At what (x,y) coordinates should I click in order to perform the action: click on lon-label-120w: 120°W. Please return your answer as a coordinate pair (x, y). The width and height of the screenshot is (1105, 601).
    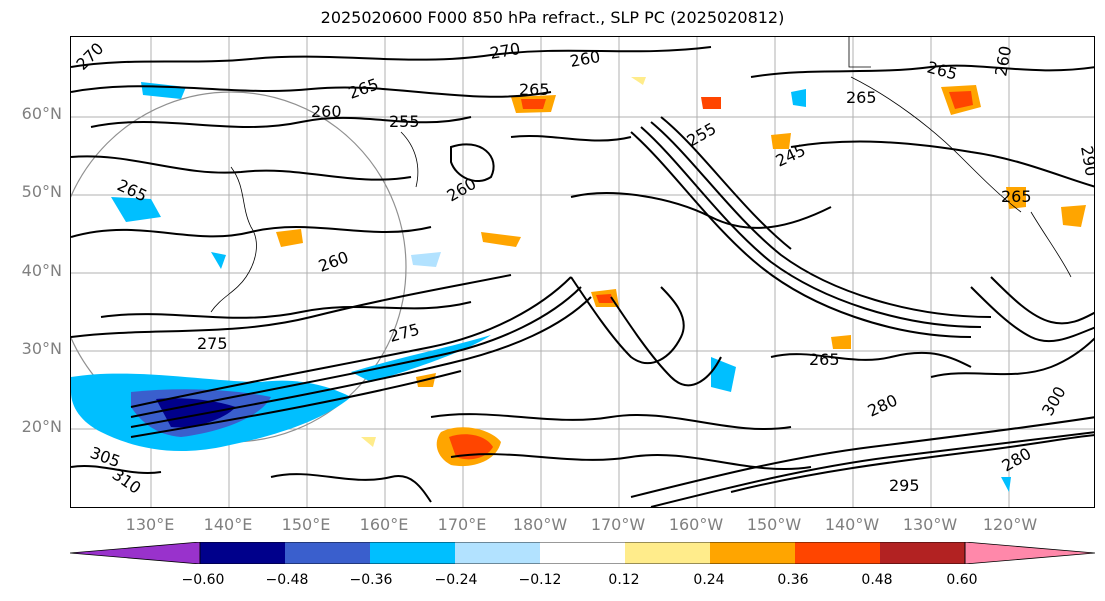
    Looking at the image, I should click on (1010, 524).